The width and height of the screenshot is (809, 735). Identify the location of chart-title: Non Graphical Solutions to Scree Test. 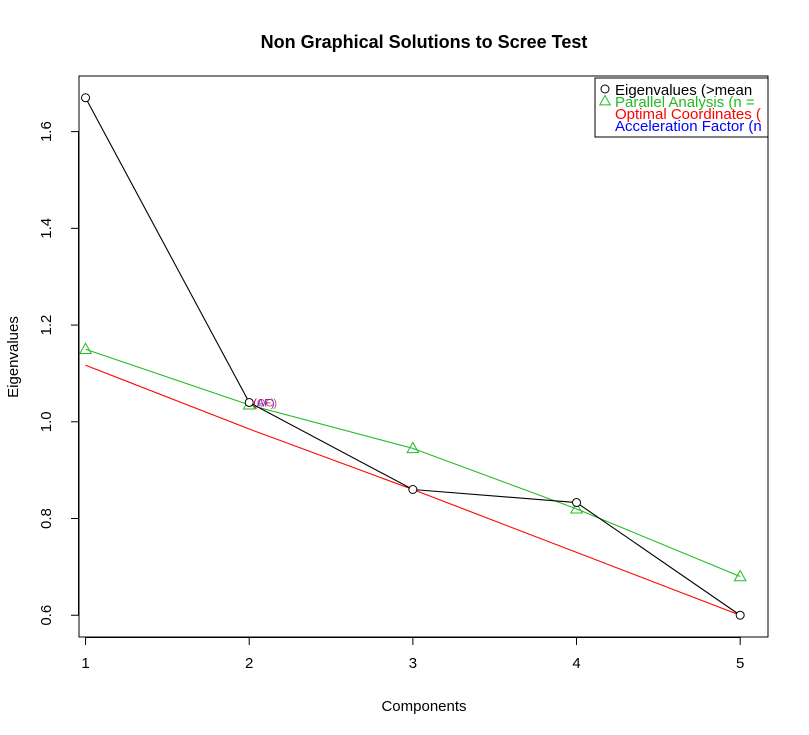
(424, 42).